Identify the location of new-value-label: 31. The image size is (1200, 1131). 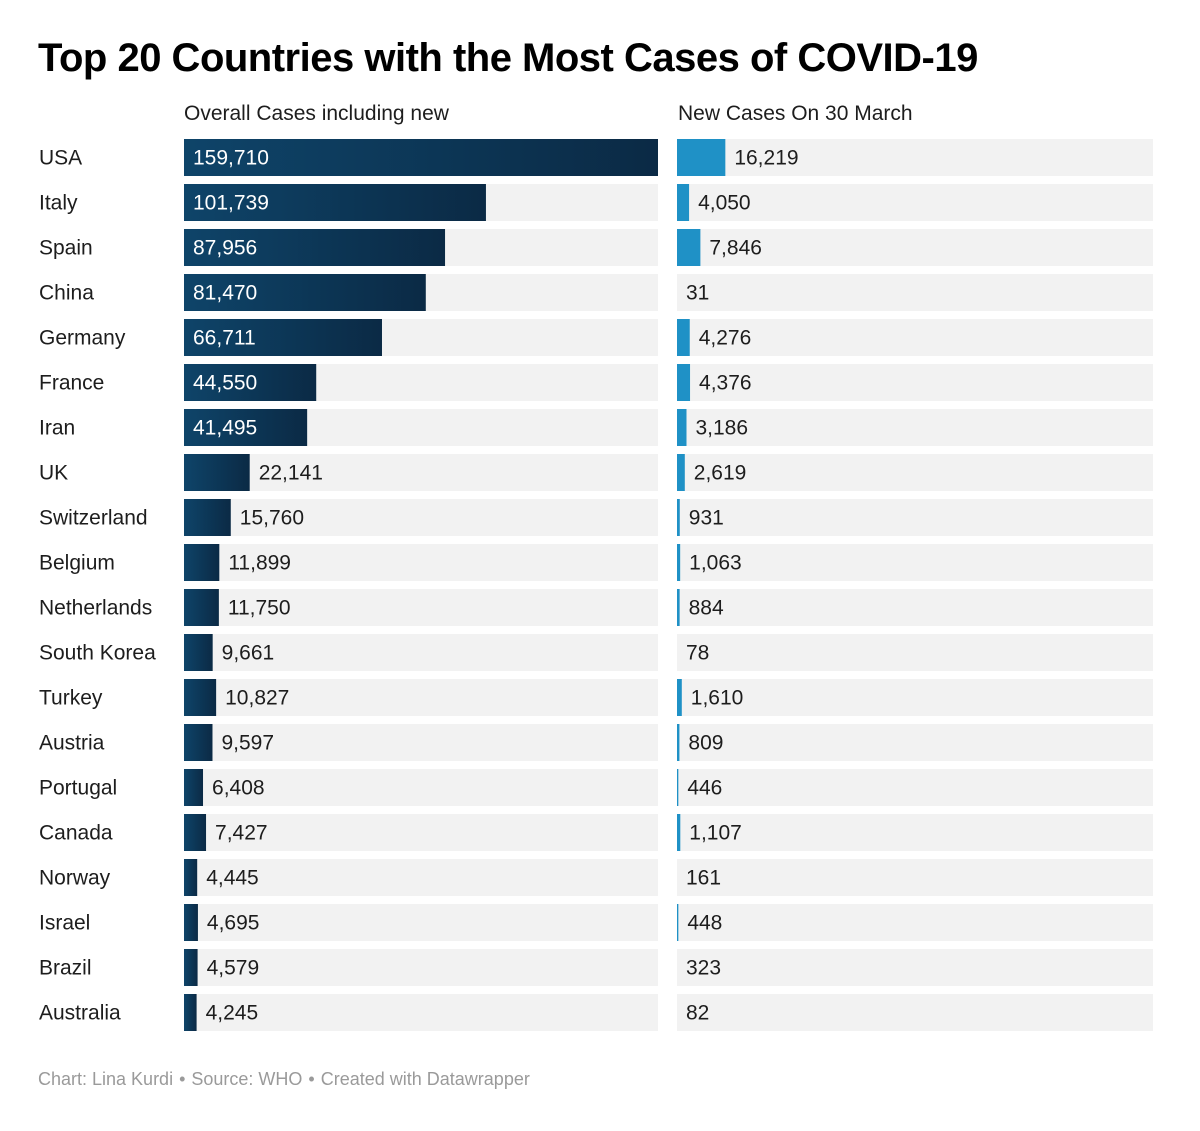
(697, 293).